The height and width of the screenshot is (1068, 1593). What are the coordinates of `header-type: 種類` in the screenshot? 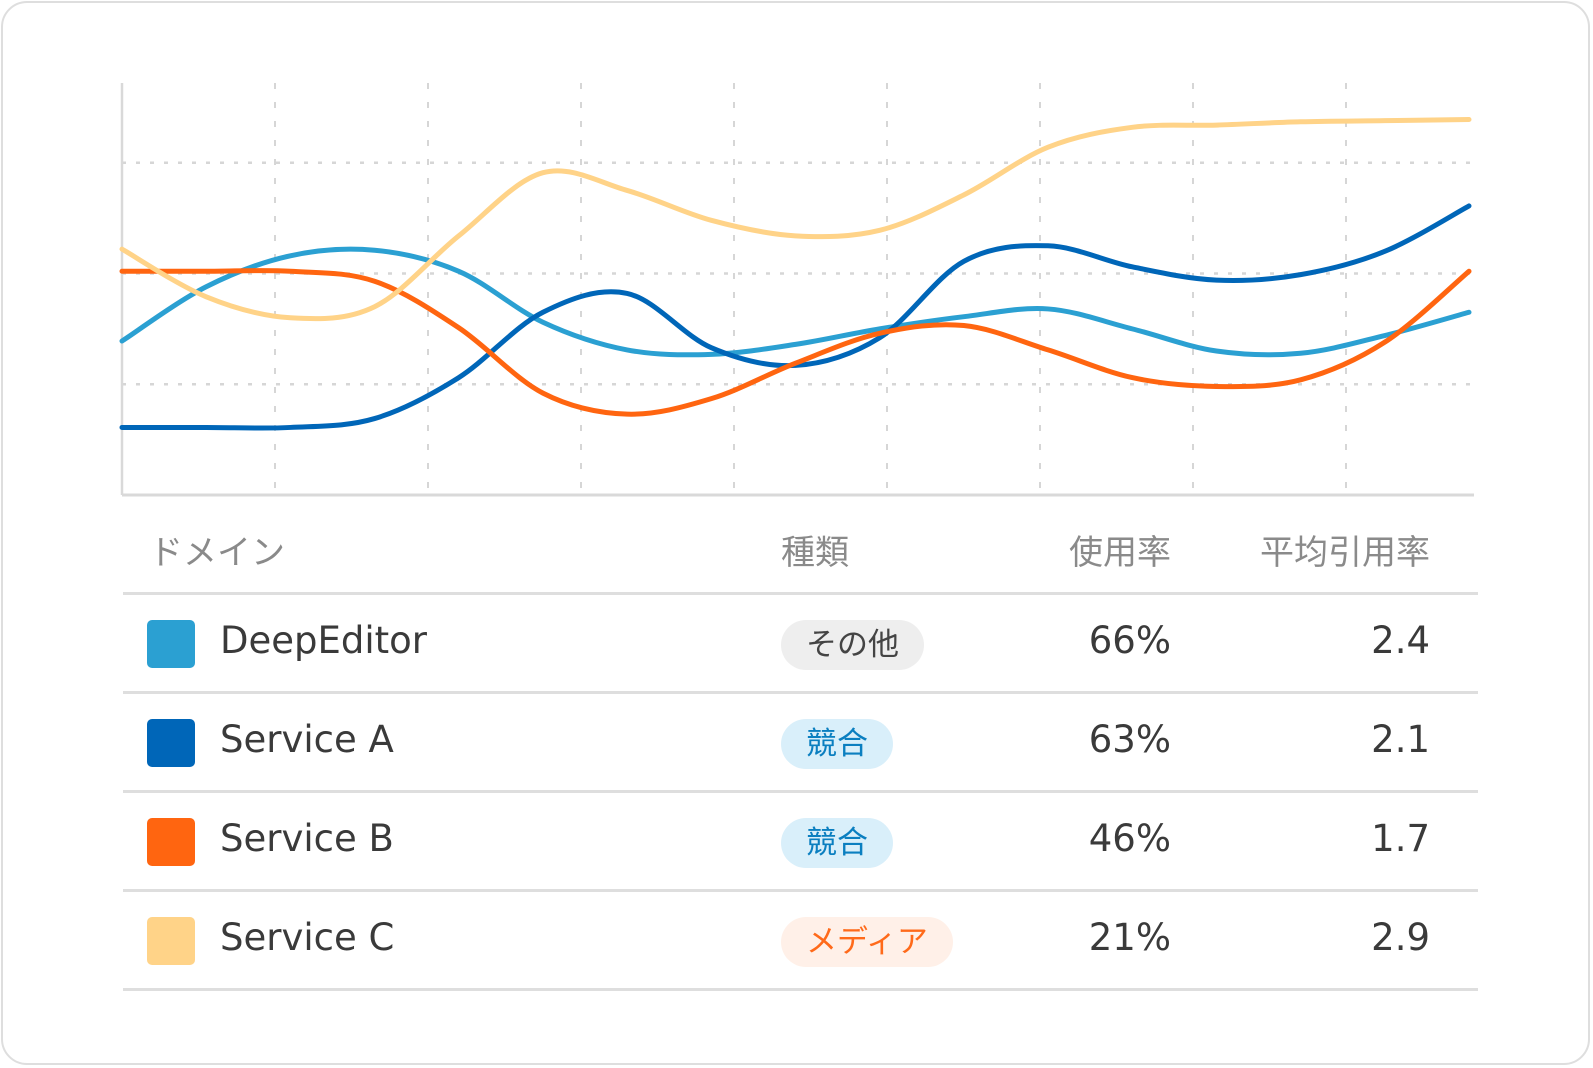 It's located at (815, 553).